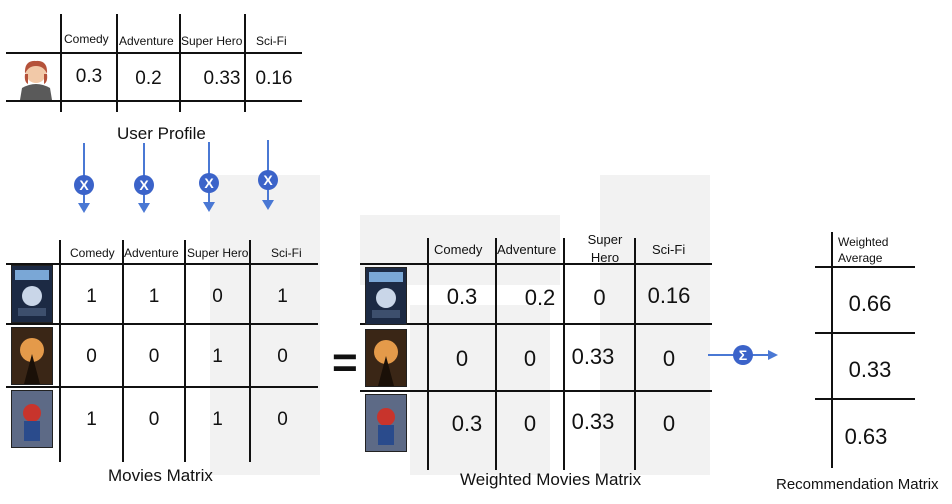 The width and height of the screenshot is (952, 504). What do you see at coordinates (36, 80) in the screenshot?
I see `user-avatar-icon` at bounding box center [36, 80].